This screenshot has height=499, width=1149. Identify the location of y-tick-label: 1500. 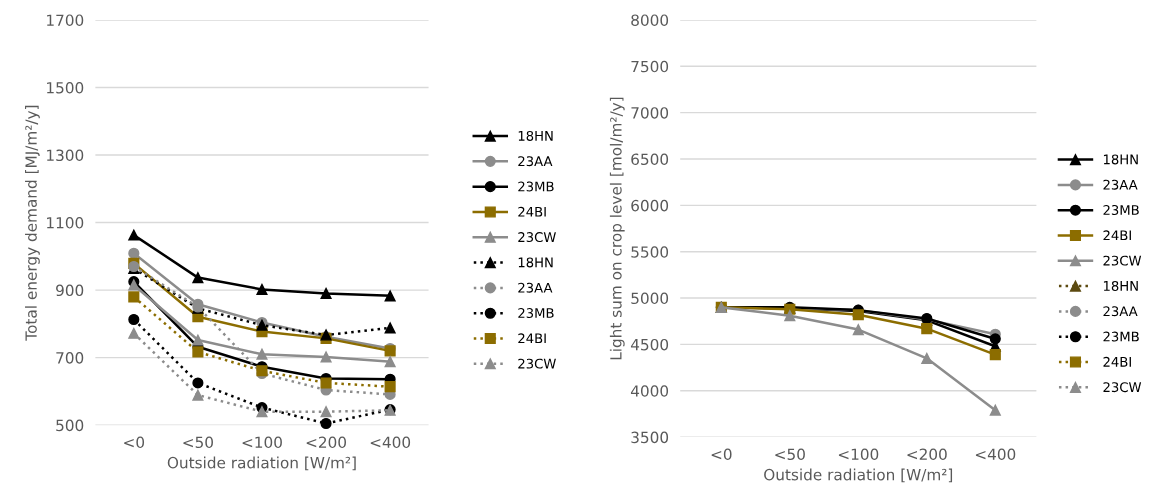
(65, 87).